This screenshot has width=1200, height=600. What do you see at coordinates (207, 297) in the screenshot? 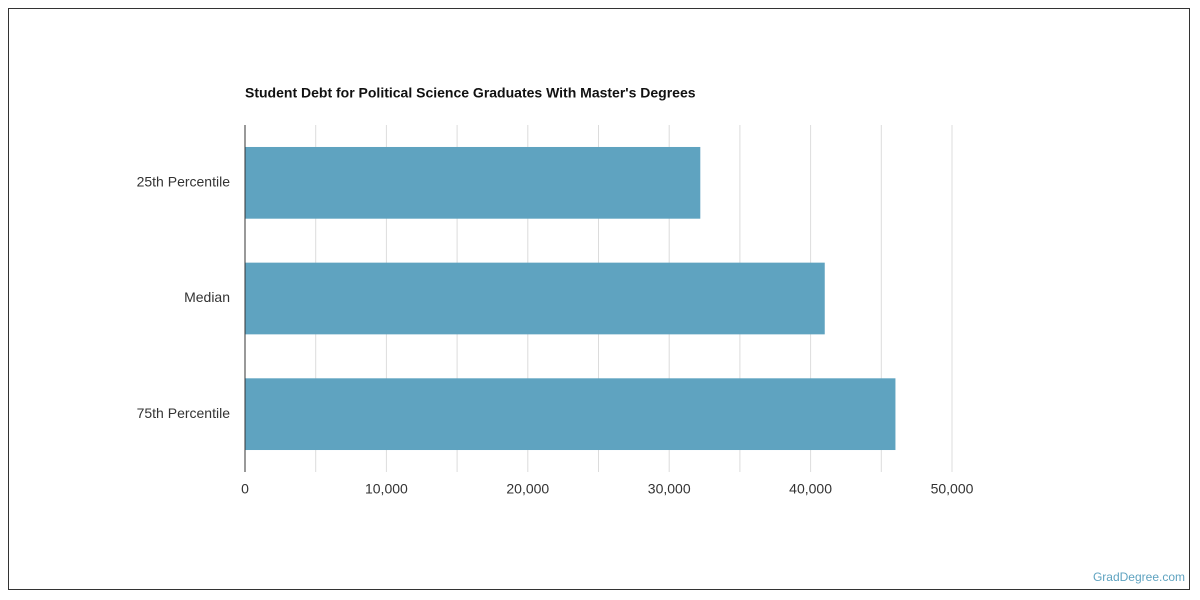
I see `y-tick-label: Median` at bounding box center [207, 297].